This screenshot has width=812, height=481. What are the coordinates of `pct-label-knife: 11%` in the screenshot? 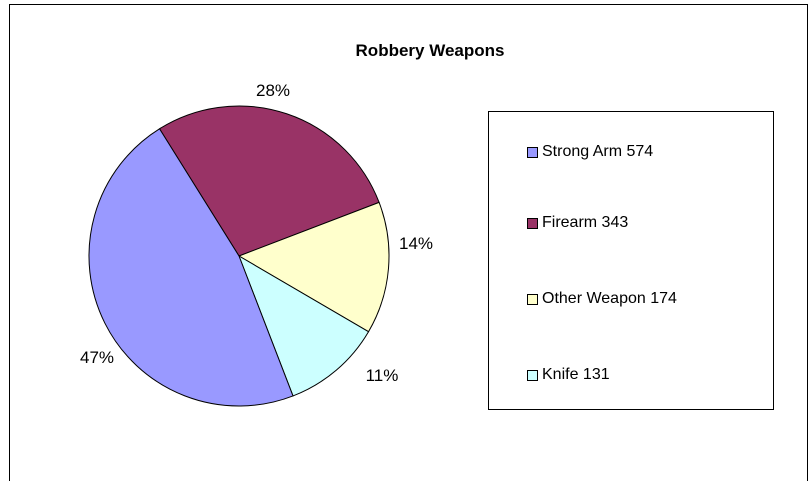 It's located at (382, 375).